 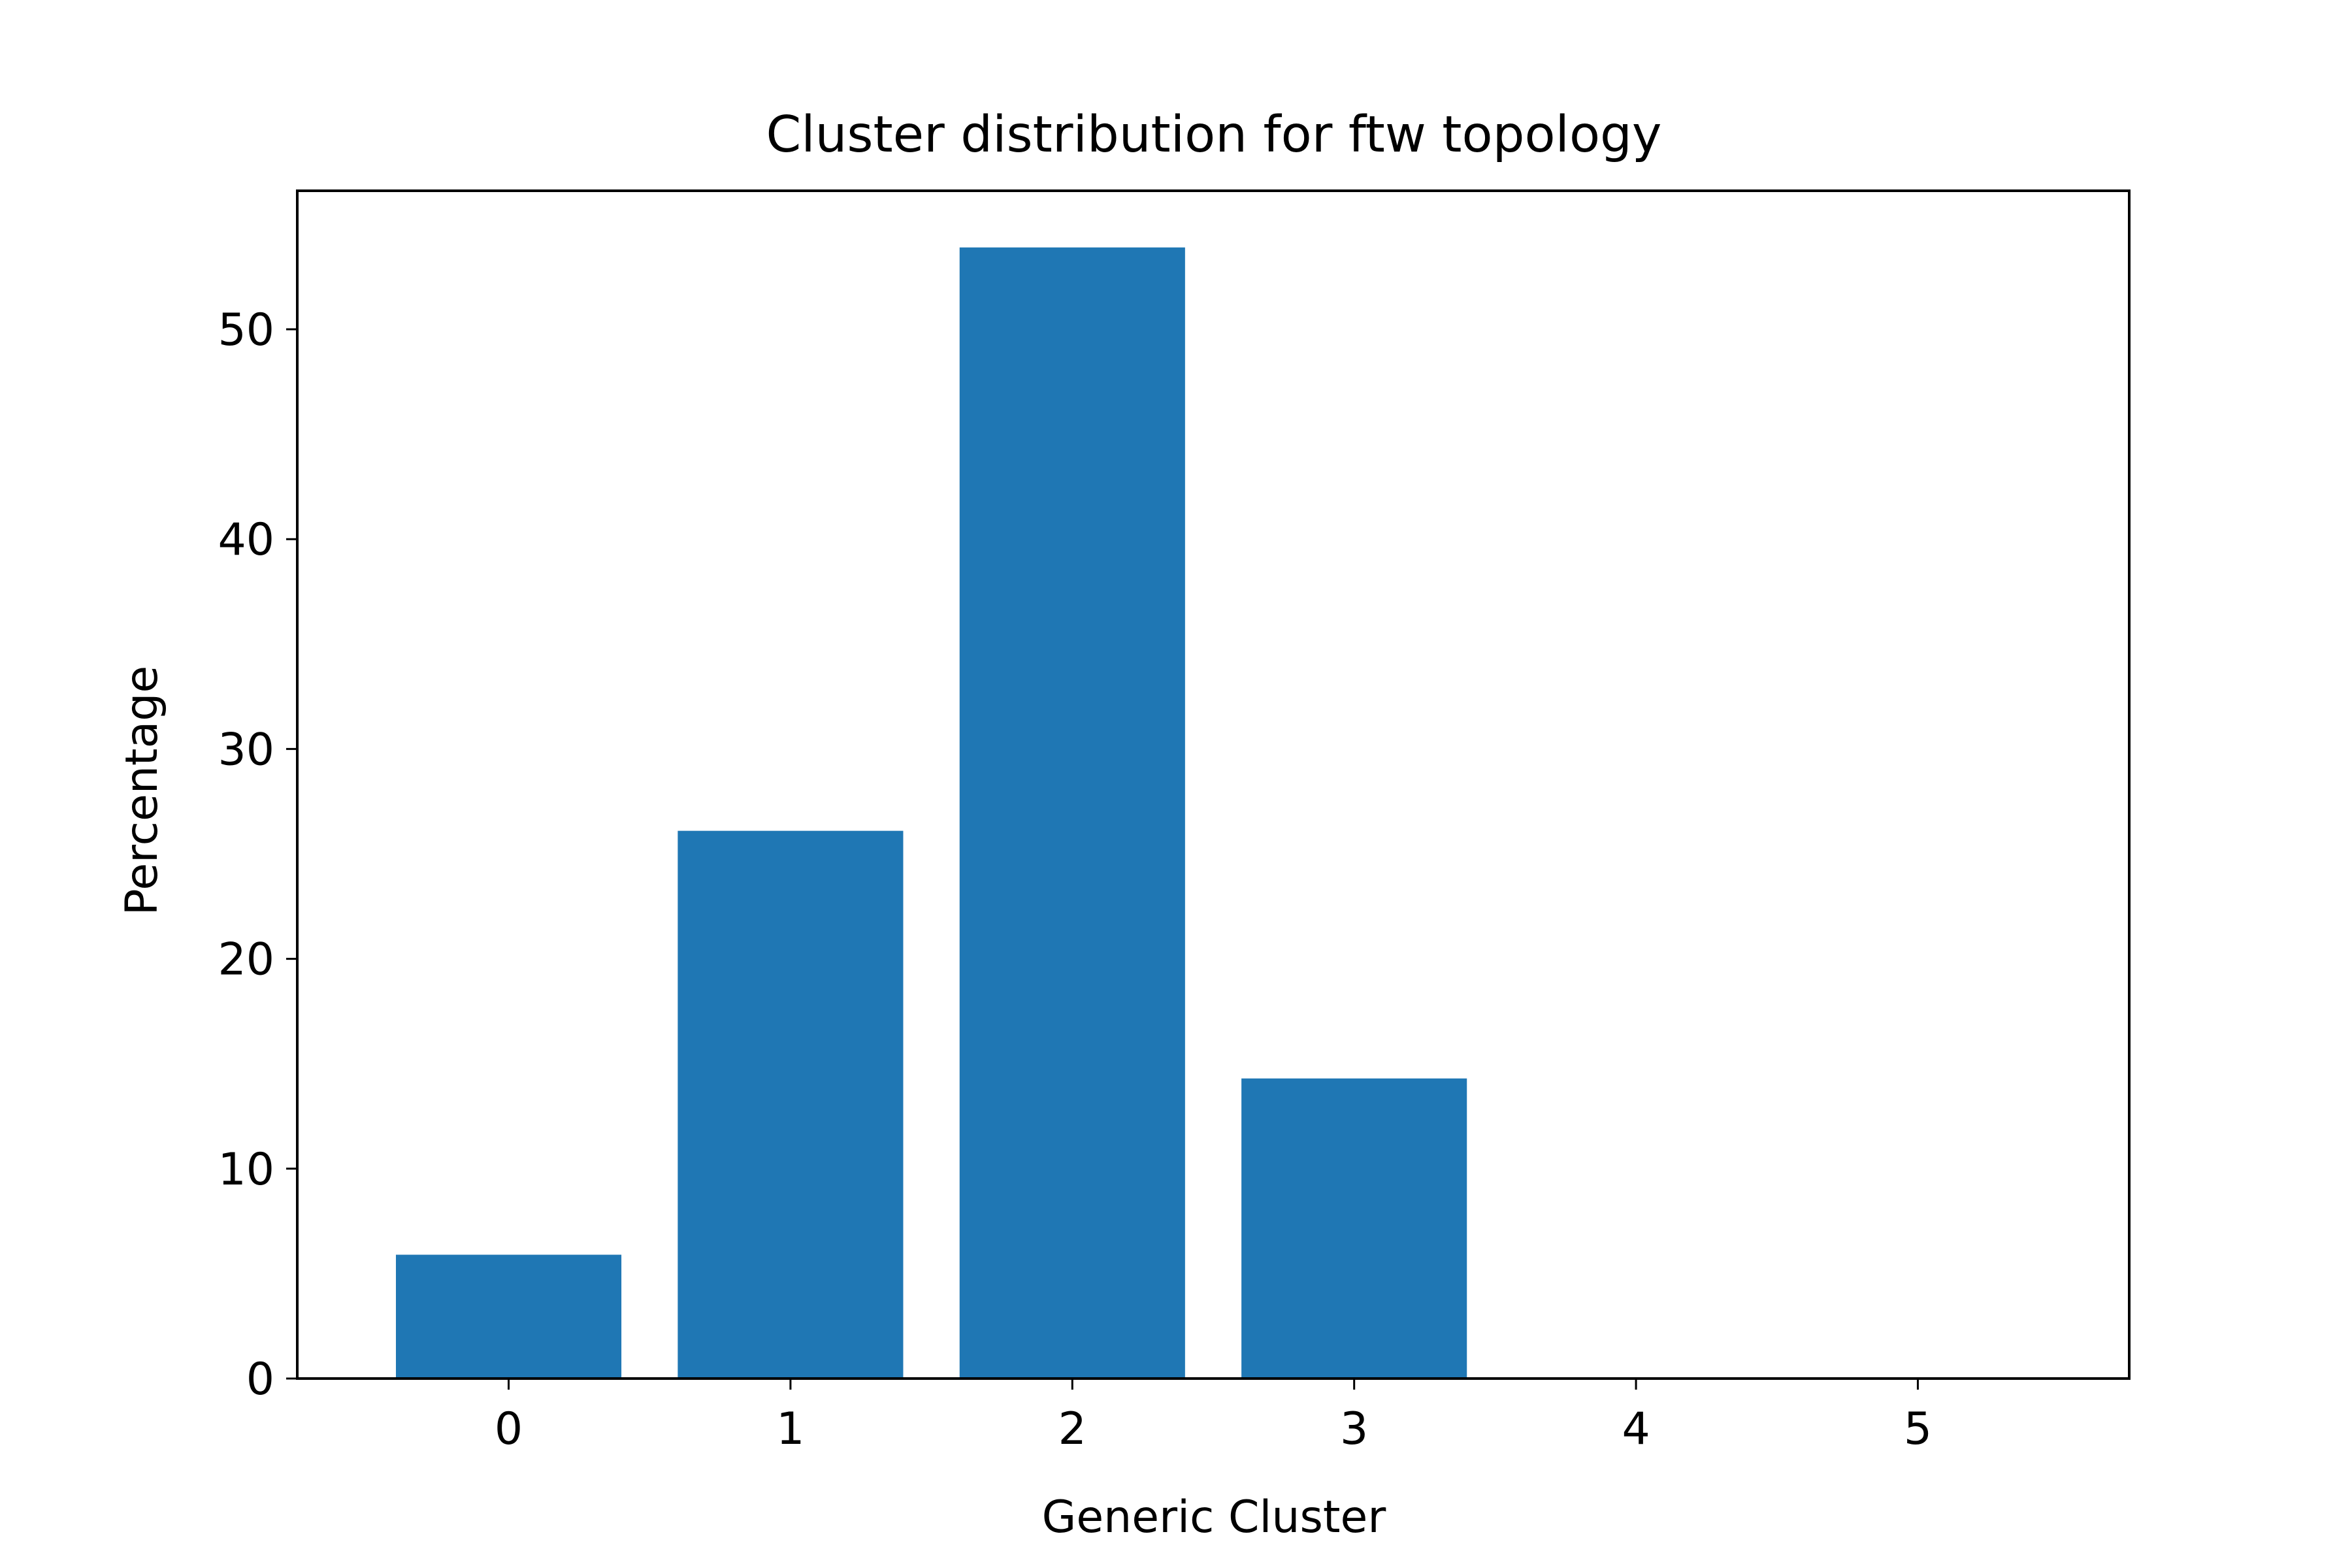 I want to click on x-axis-label: Generic Cluster, so click(x=1214, y=1517).